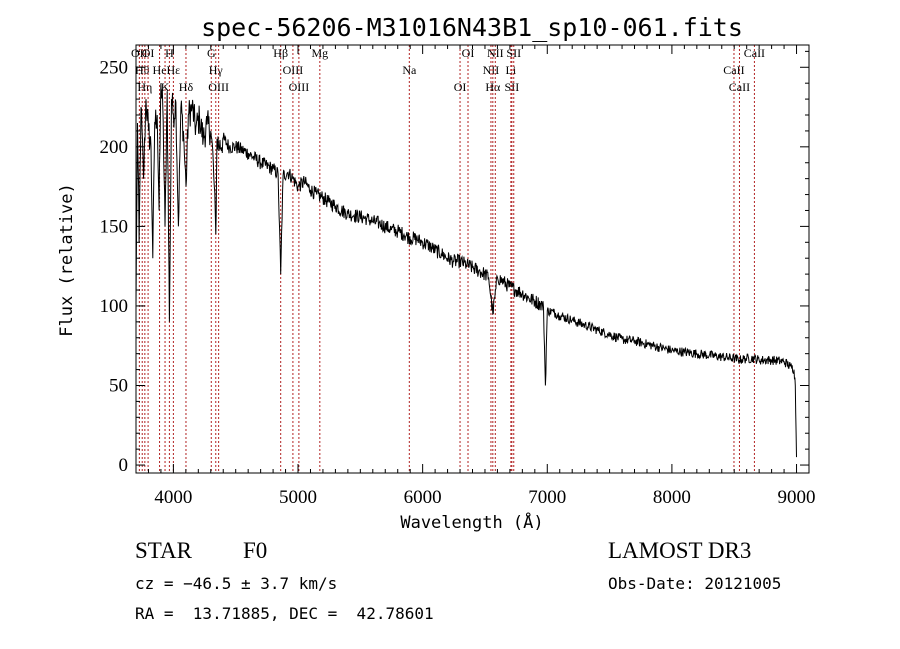 This screenshot has width=900, height=649. What do you see at coordinates (511, 70) in the screenshot?
I see `spectral-line-label: Li` at bounding box center [511, 70].